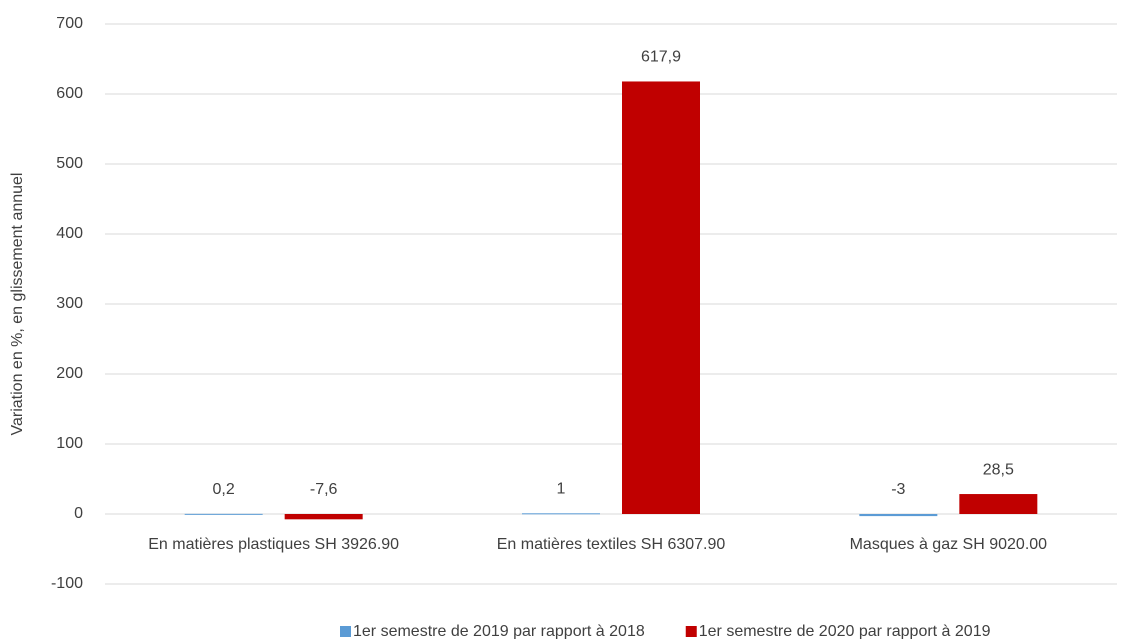 This screenshot has width=1137, height=639. I want to click on y-tick-label: 500, so click(69, 163).